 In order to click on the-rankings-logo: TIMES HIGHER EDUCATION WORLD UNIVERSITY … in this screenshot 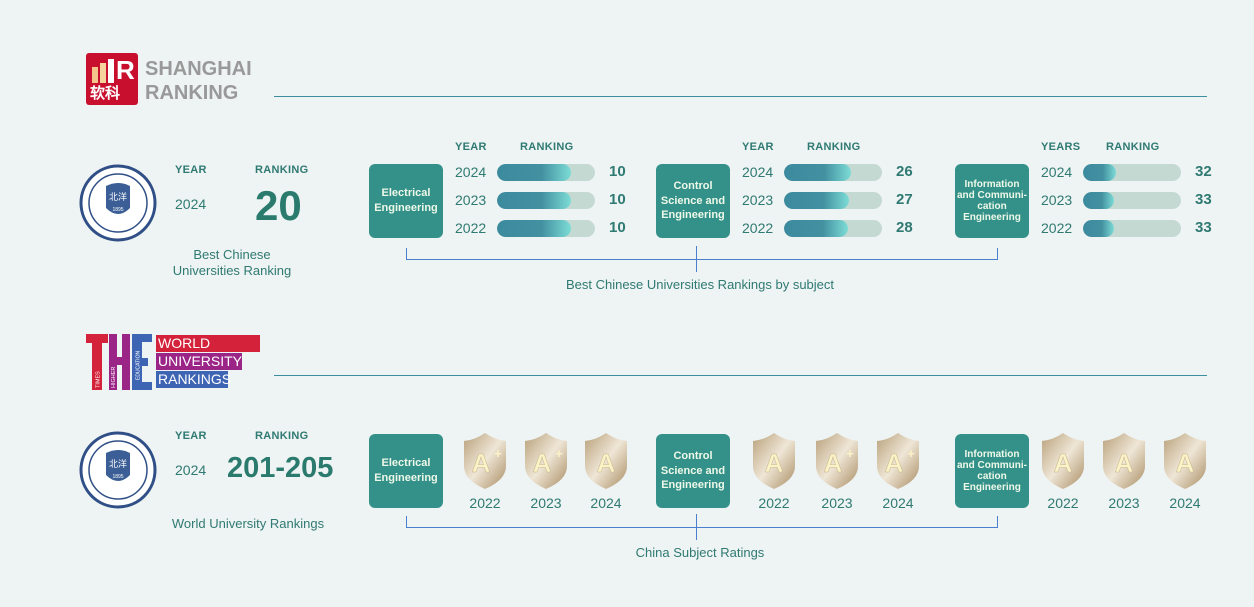, I will do `click(173, 362)`.